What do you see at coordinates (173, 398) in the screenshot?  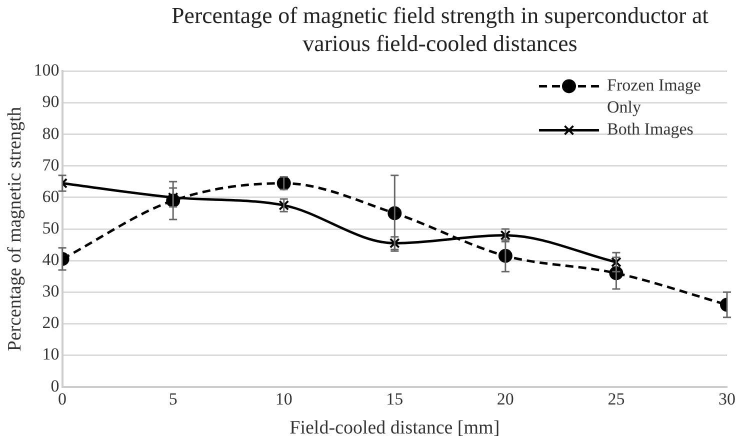 I see `x-tick-label: 5` at bounding box center [173, 398].